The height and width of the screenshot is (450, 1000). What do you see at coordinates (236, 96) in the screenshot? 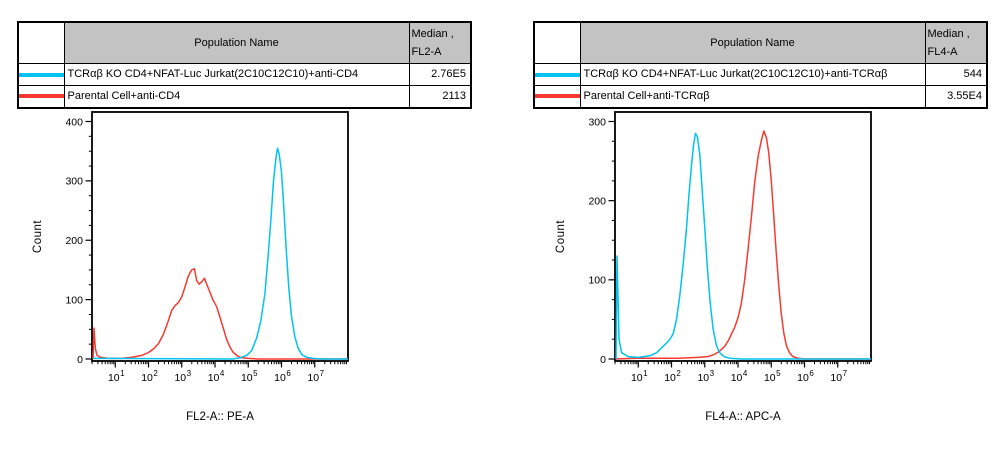
I see `population-name-cell: Parental Cell+anti-CD4` at bounding box center [236, 96].